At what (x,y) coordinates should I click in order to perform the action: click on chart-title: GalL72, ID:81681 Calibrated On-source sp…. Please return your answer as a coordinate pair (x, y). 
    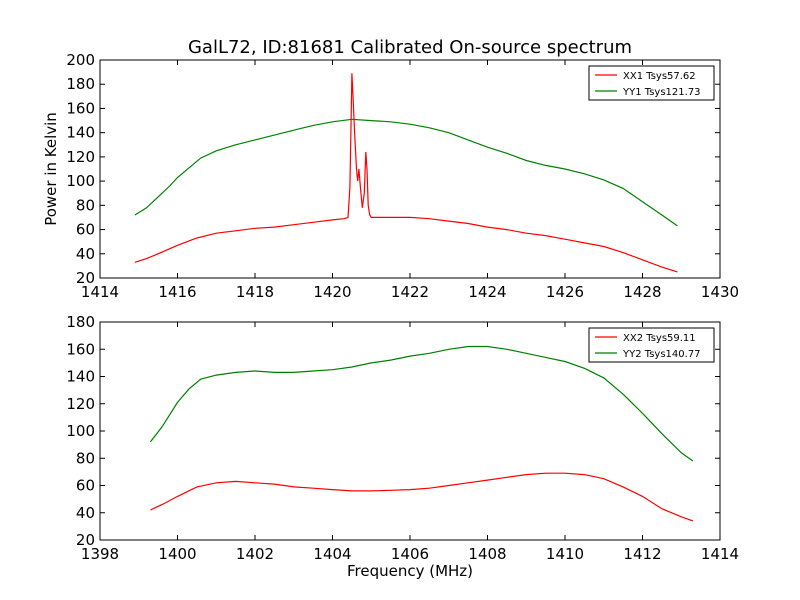
    Looking at the image, I should click on (410, 47).